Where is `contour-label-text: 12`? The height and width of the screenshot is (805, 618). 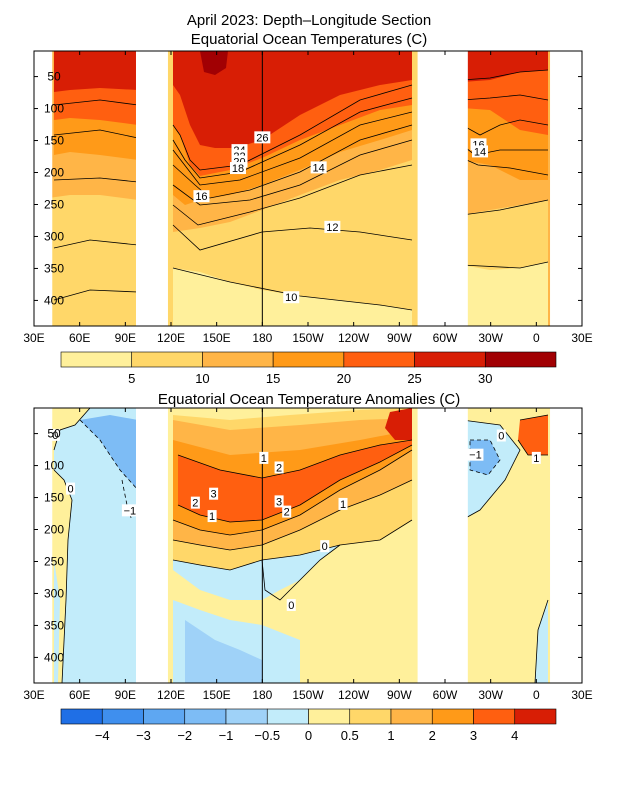 contour-label-text: 12 is located at coordinates (332, 228).